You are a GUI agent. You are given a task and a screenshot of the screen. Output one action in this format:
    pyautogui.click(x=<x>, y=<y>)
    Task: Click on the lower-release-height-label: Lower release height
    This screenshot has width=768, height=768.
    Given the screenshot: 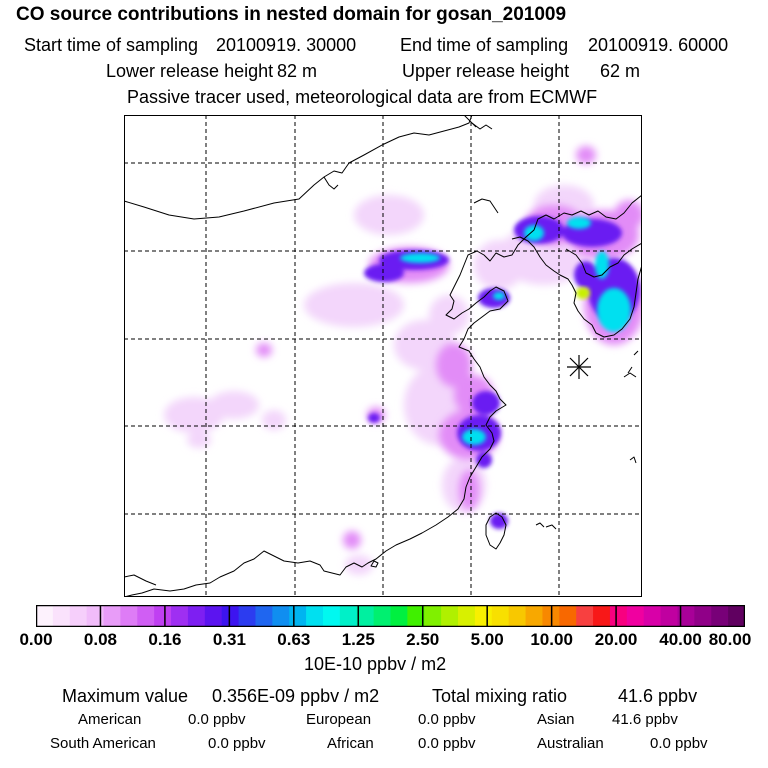 What is the action you would take?
    pyautogui.click(x=190, y=71)
    